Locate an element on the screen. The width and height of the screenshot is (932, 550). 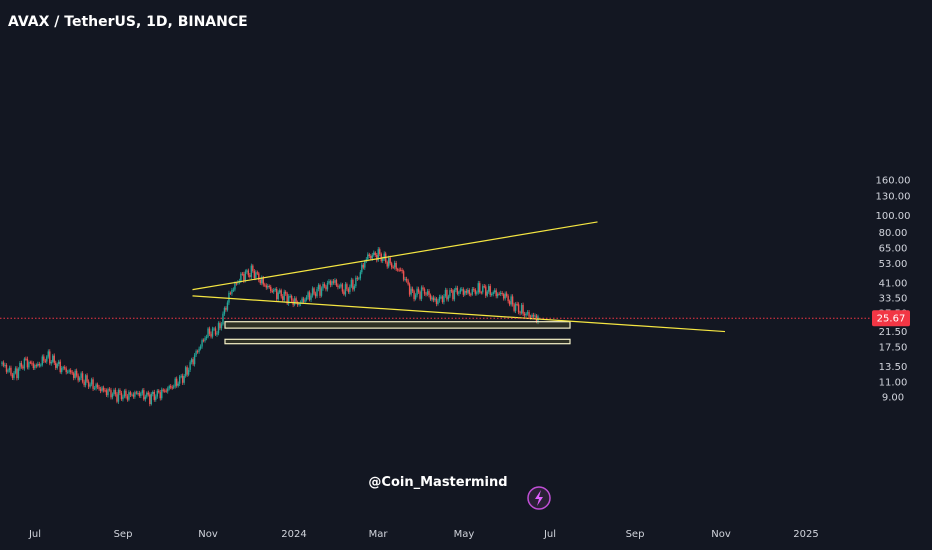
time-axis: Jul Sep Nov 2024 Mar May Jul Sep Nov 2025 is located at coordinates (423, 534).